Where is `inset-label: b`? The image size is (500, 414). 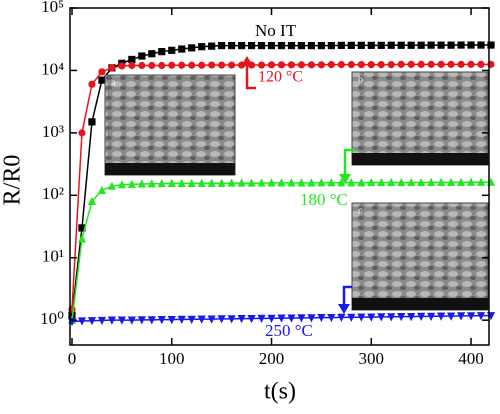 inset-label: b is located at coordinates (360, 79).